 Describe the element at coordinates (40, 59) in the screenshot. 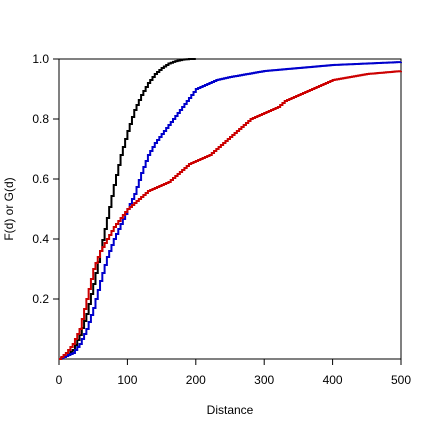

I see `y-tick-label: 1.0` at that location.